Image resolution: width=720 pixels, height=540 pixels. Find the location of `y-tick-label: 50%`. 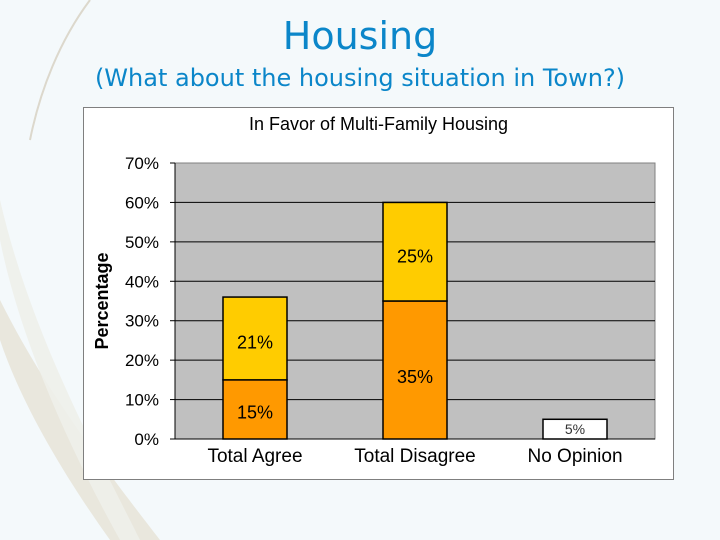

y-tick-label: 50% is located at coordinates (142, 242).